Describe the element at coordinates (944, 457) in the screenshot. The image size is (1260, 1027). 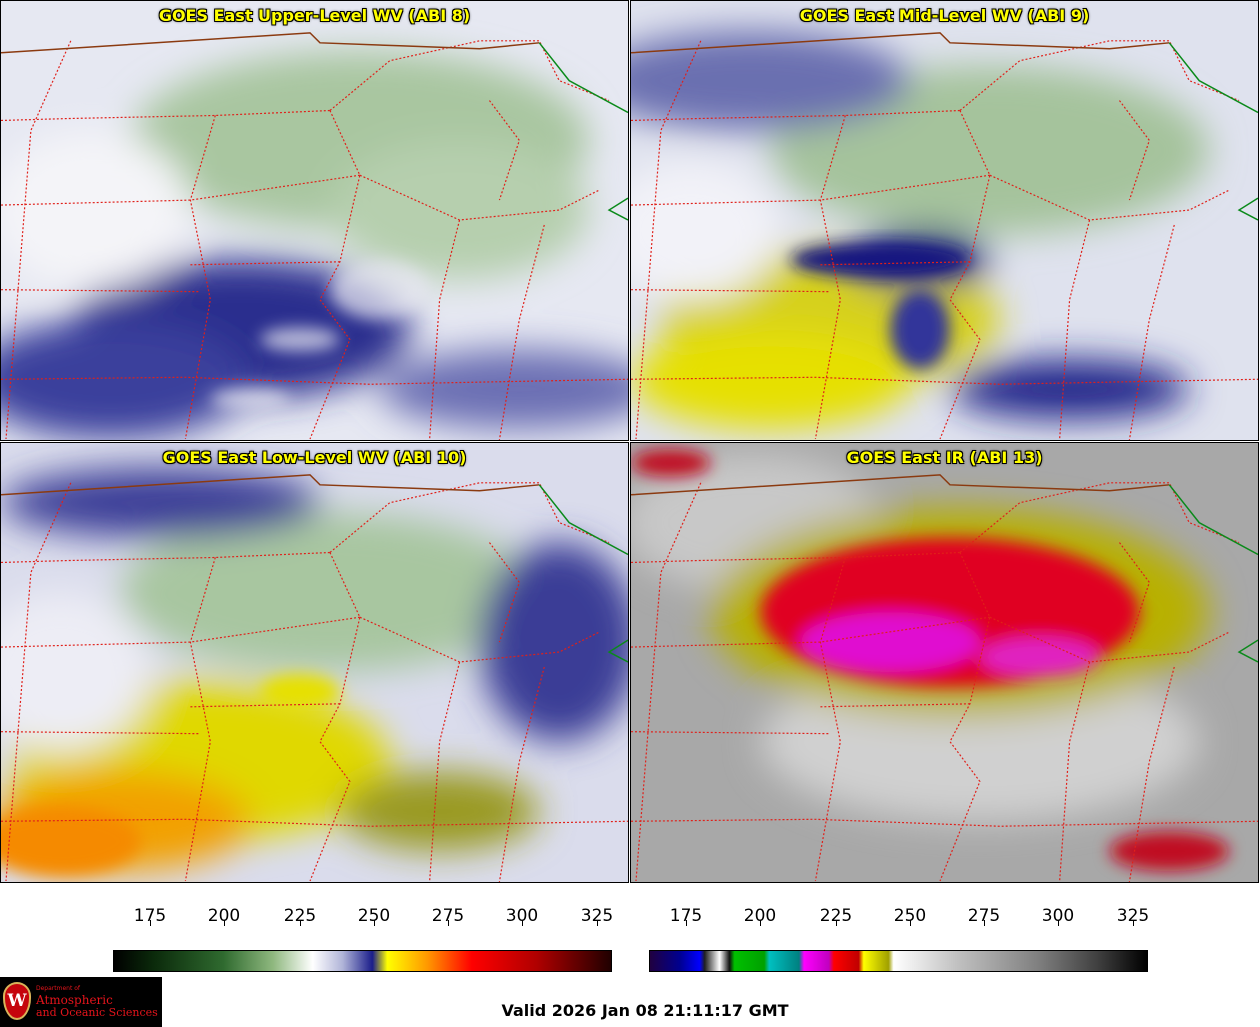
I see `panel-title: GOES East IR (ABI 13)` at that location.